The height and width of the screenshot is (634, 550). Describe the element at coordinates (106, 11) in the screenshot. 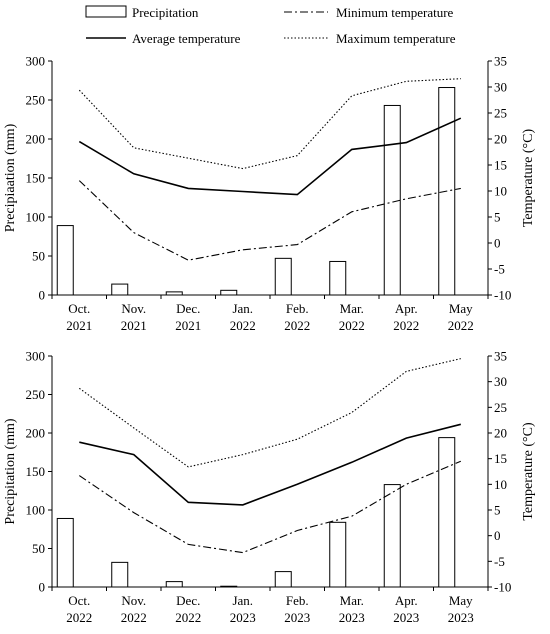

I see `legend-precipitation-swatch` at that location.